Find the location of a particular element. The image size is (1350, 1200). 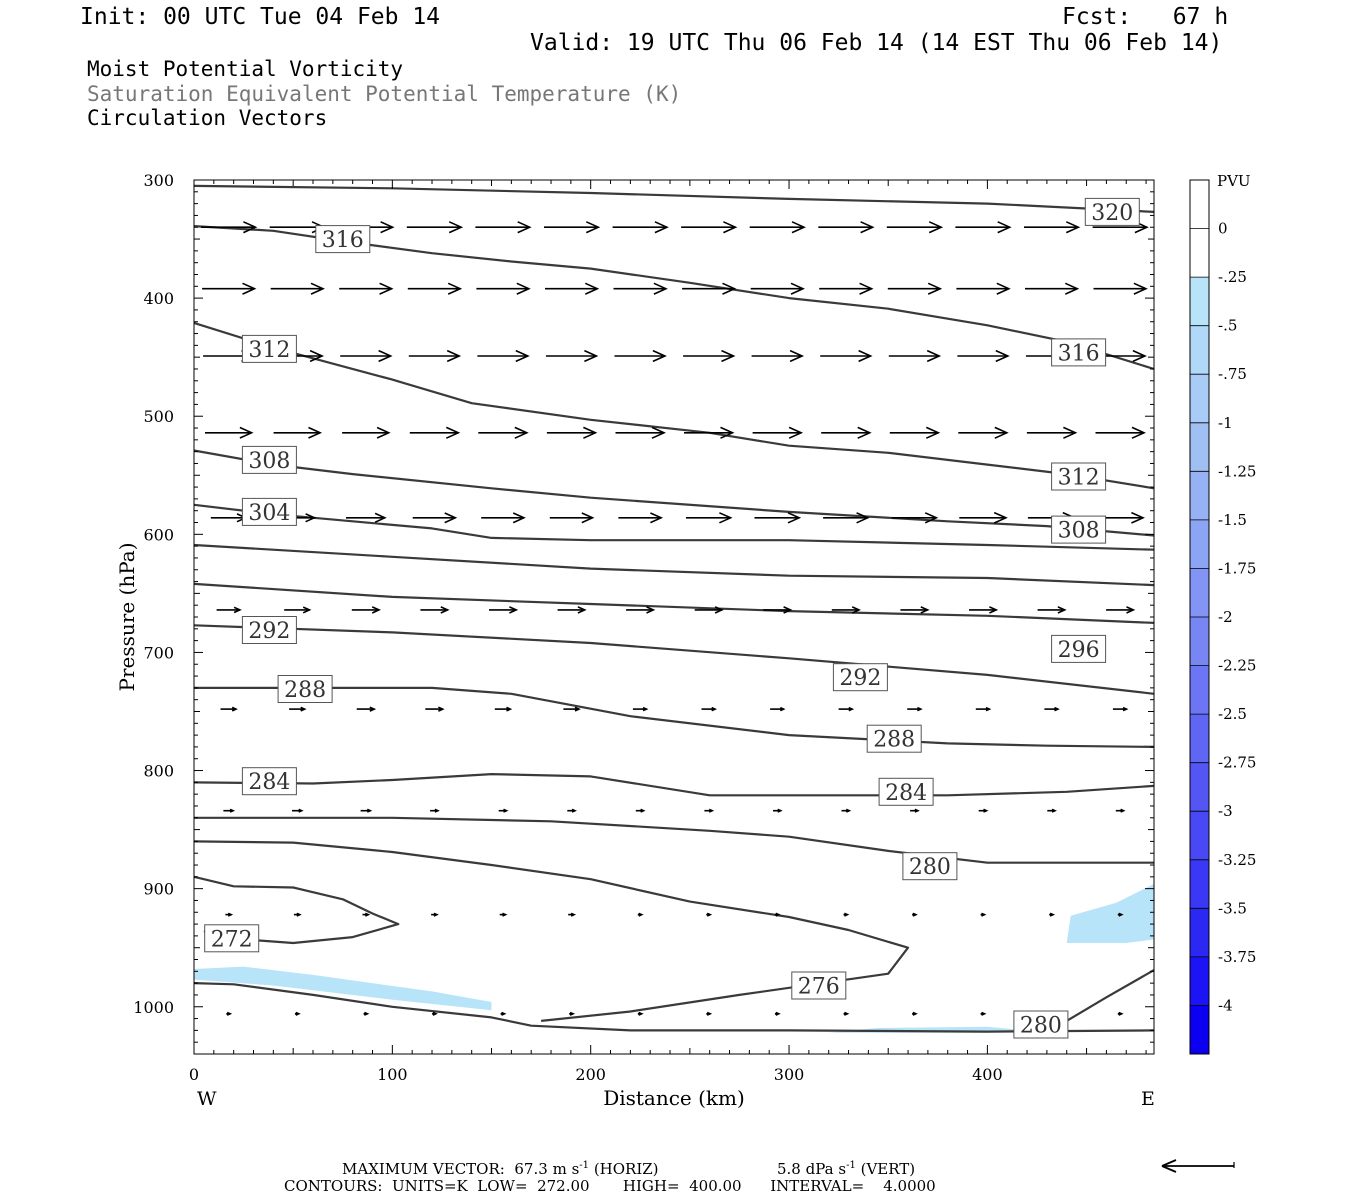

contour-label-308: 308 is located at coordinates (1079, 531).